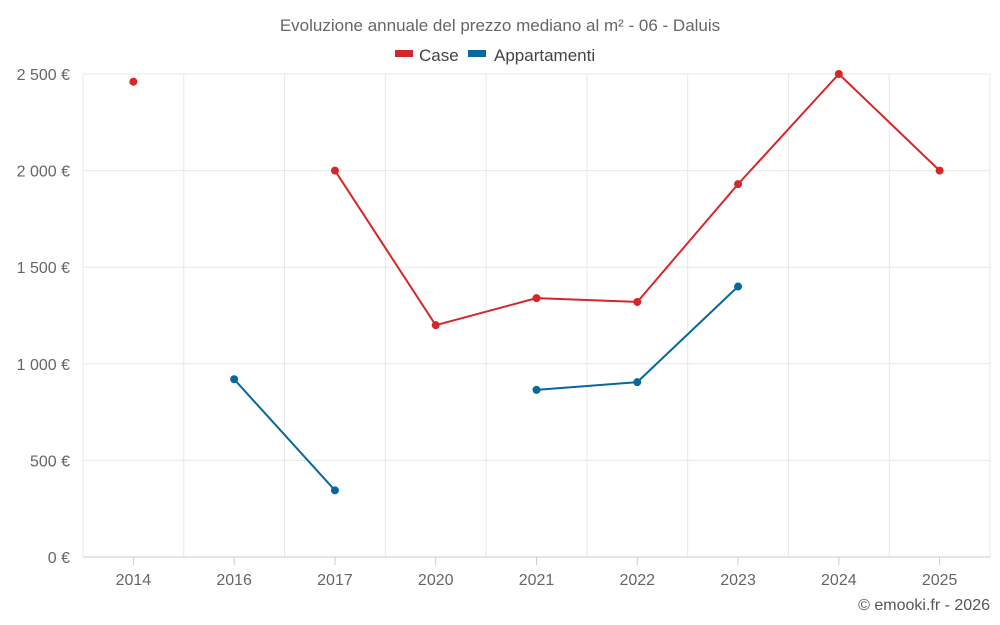 This screenshot has height=625, width=1000. Describe the element at coordinates (738, 580) in the screenshot. I see `x-tick-label: 2023` at that location.